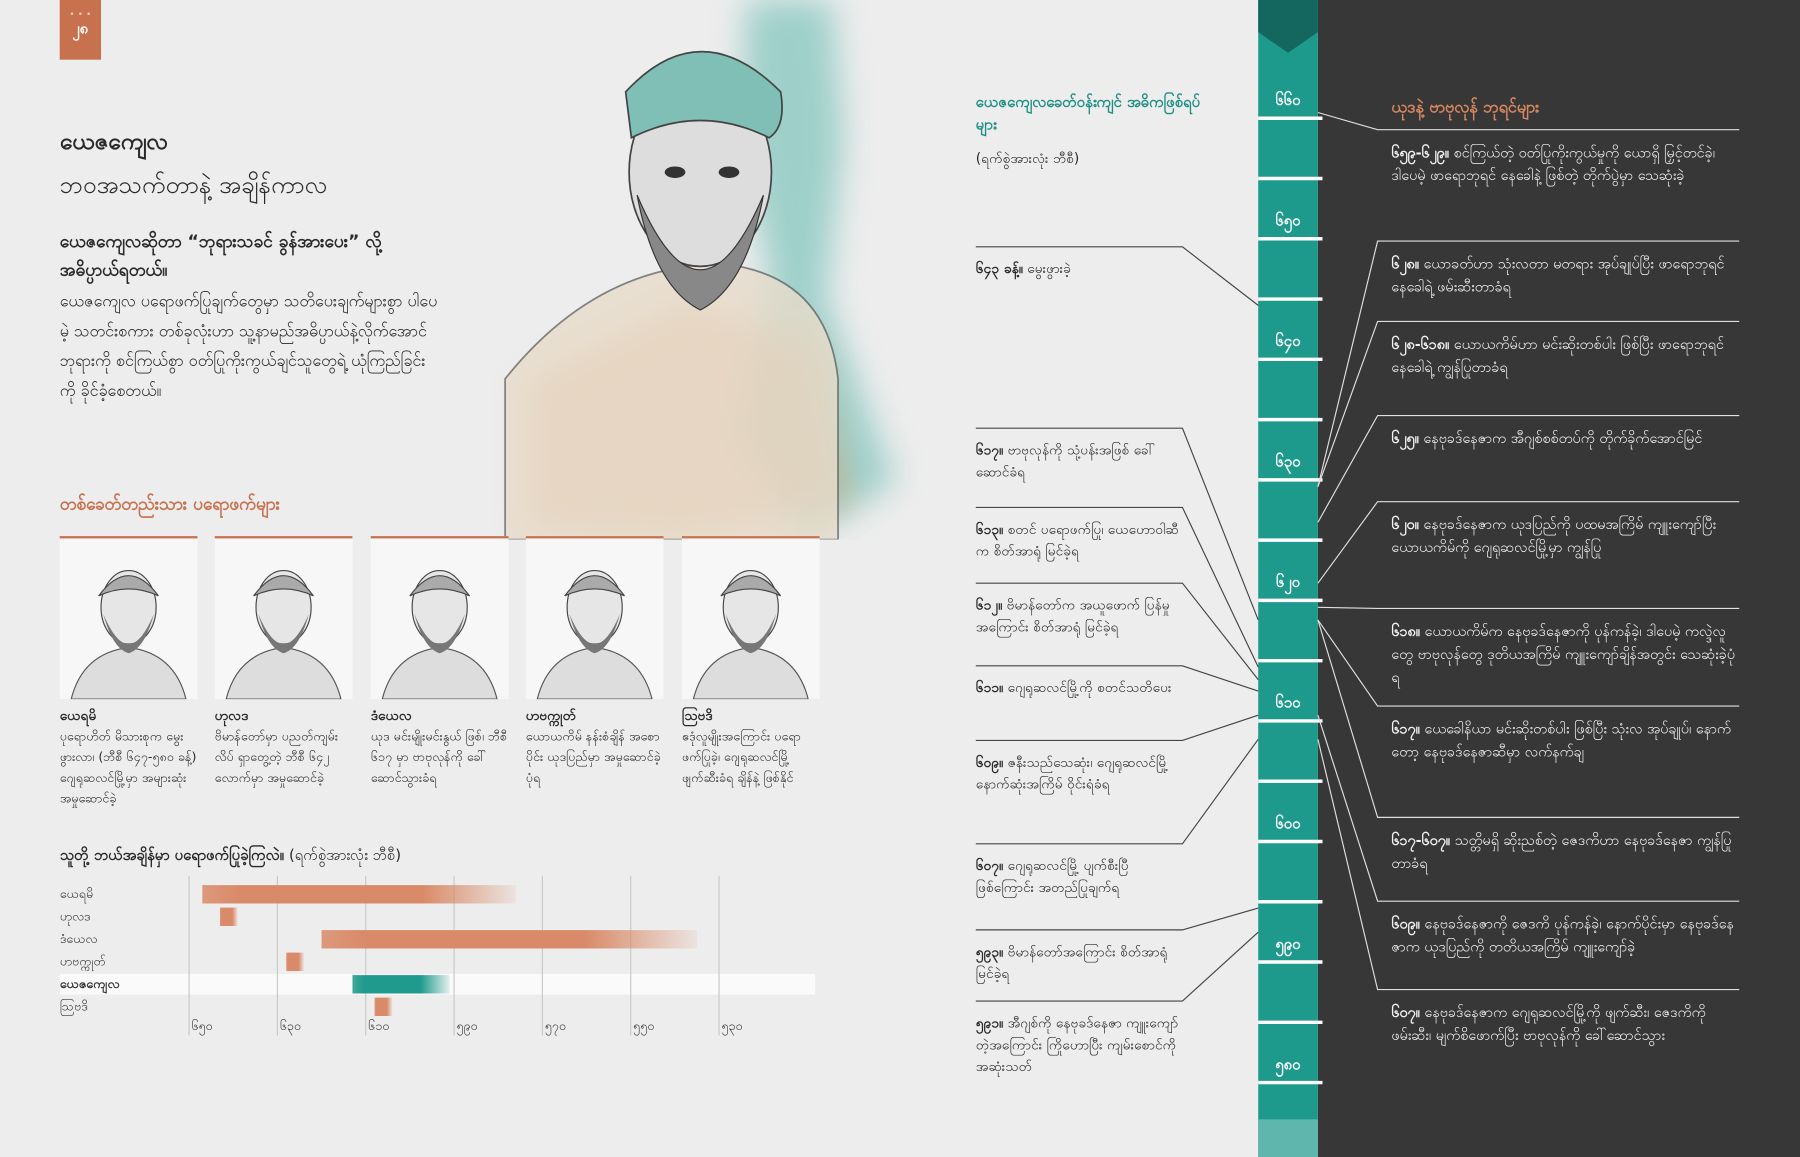  Describe the element at coordinates (697, 715) in the screenshot. I see `prophet-name: ဩဗဒိ` at that location.